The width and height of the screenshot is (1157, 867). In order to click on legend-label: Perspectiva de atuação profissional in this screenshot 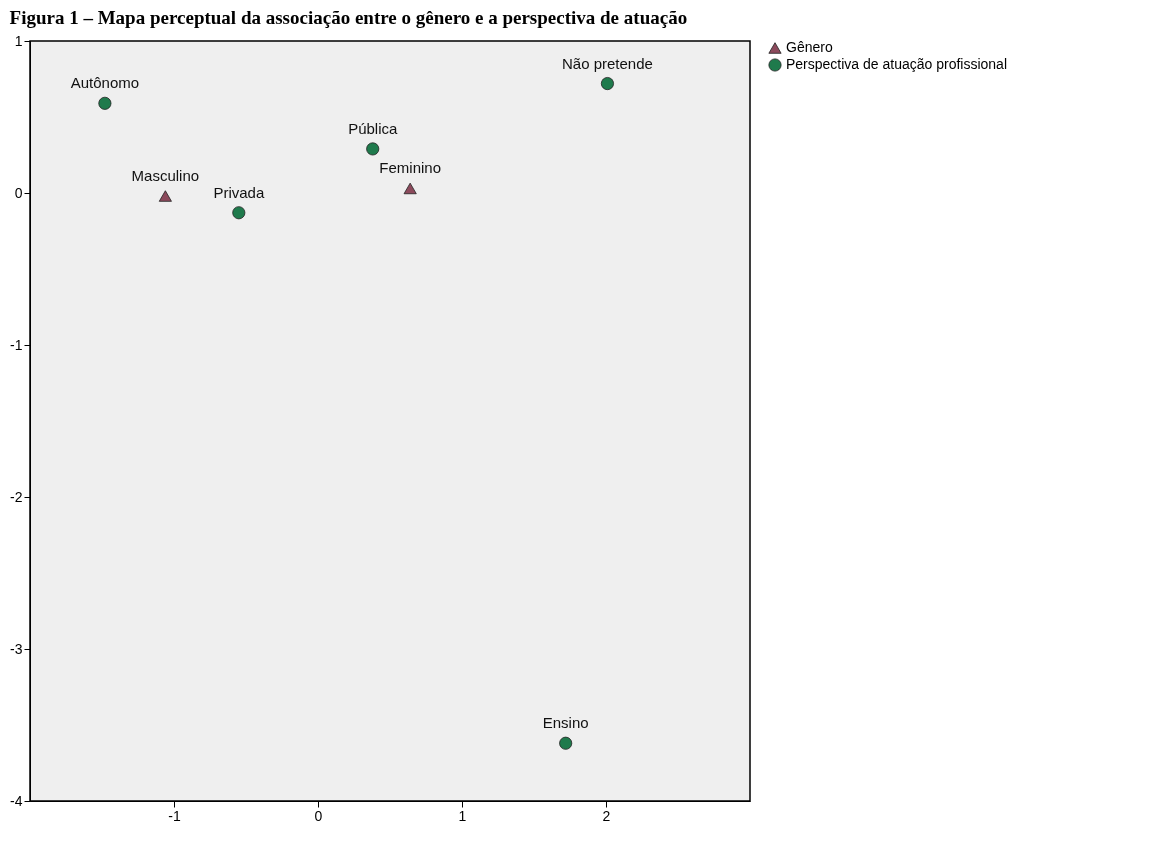, I will do `click(897, 64)`.